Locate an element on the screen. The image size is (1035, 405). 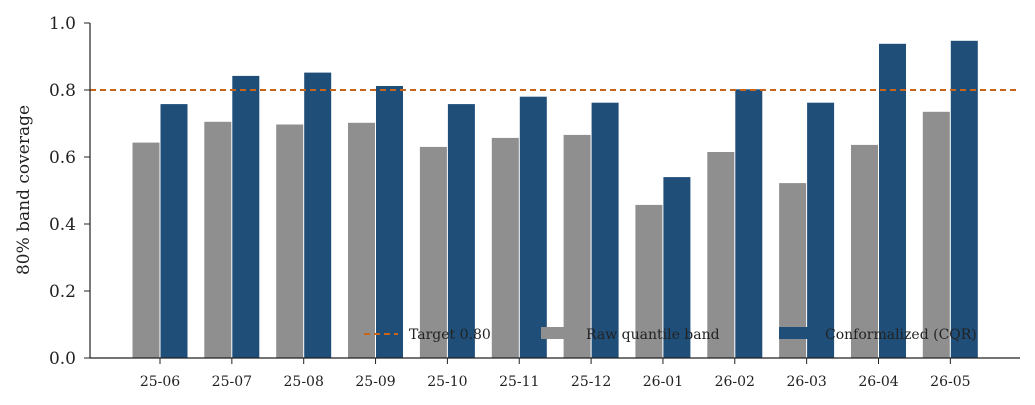
y-tick-label: 0.8 is located at coordinates (62, 91).